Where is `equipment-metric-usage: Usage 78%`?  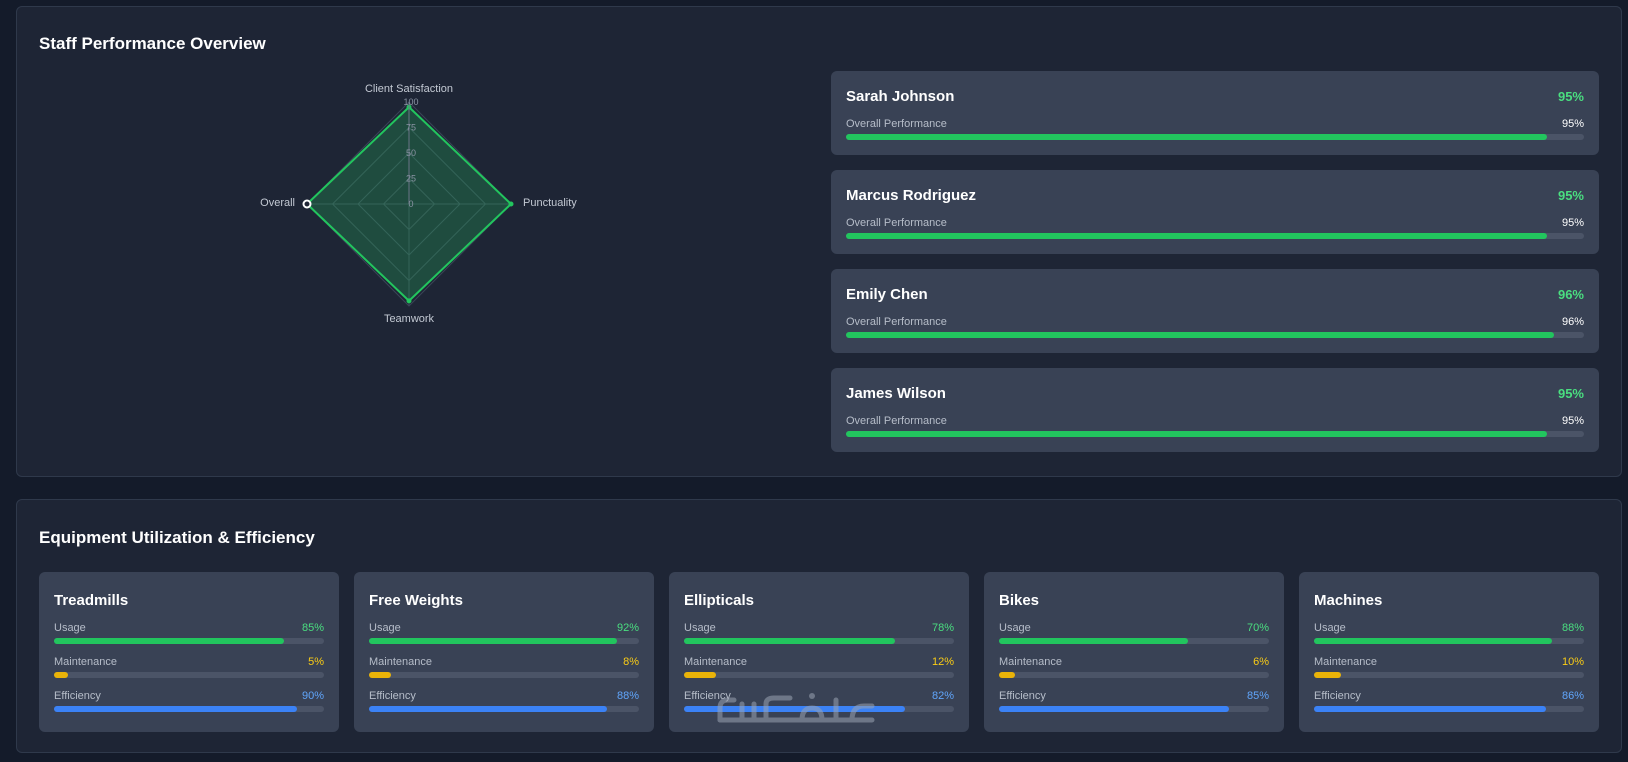
equipment-metric-usage: Usage 78% is located at coordinates (819, 637).